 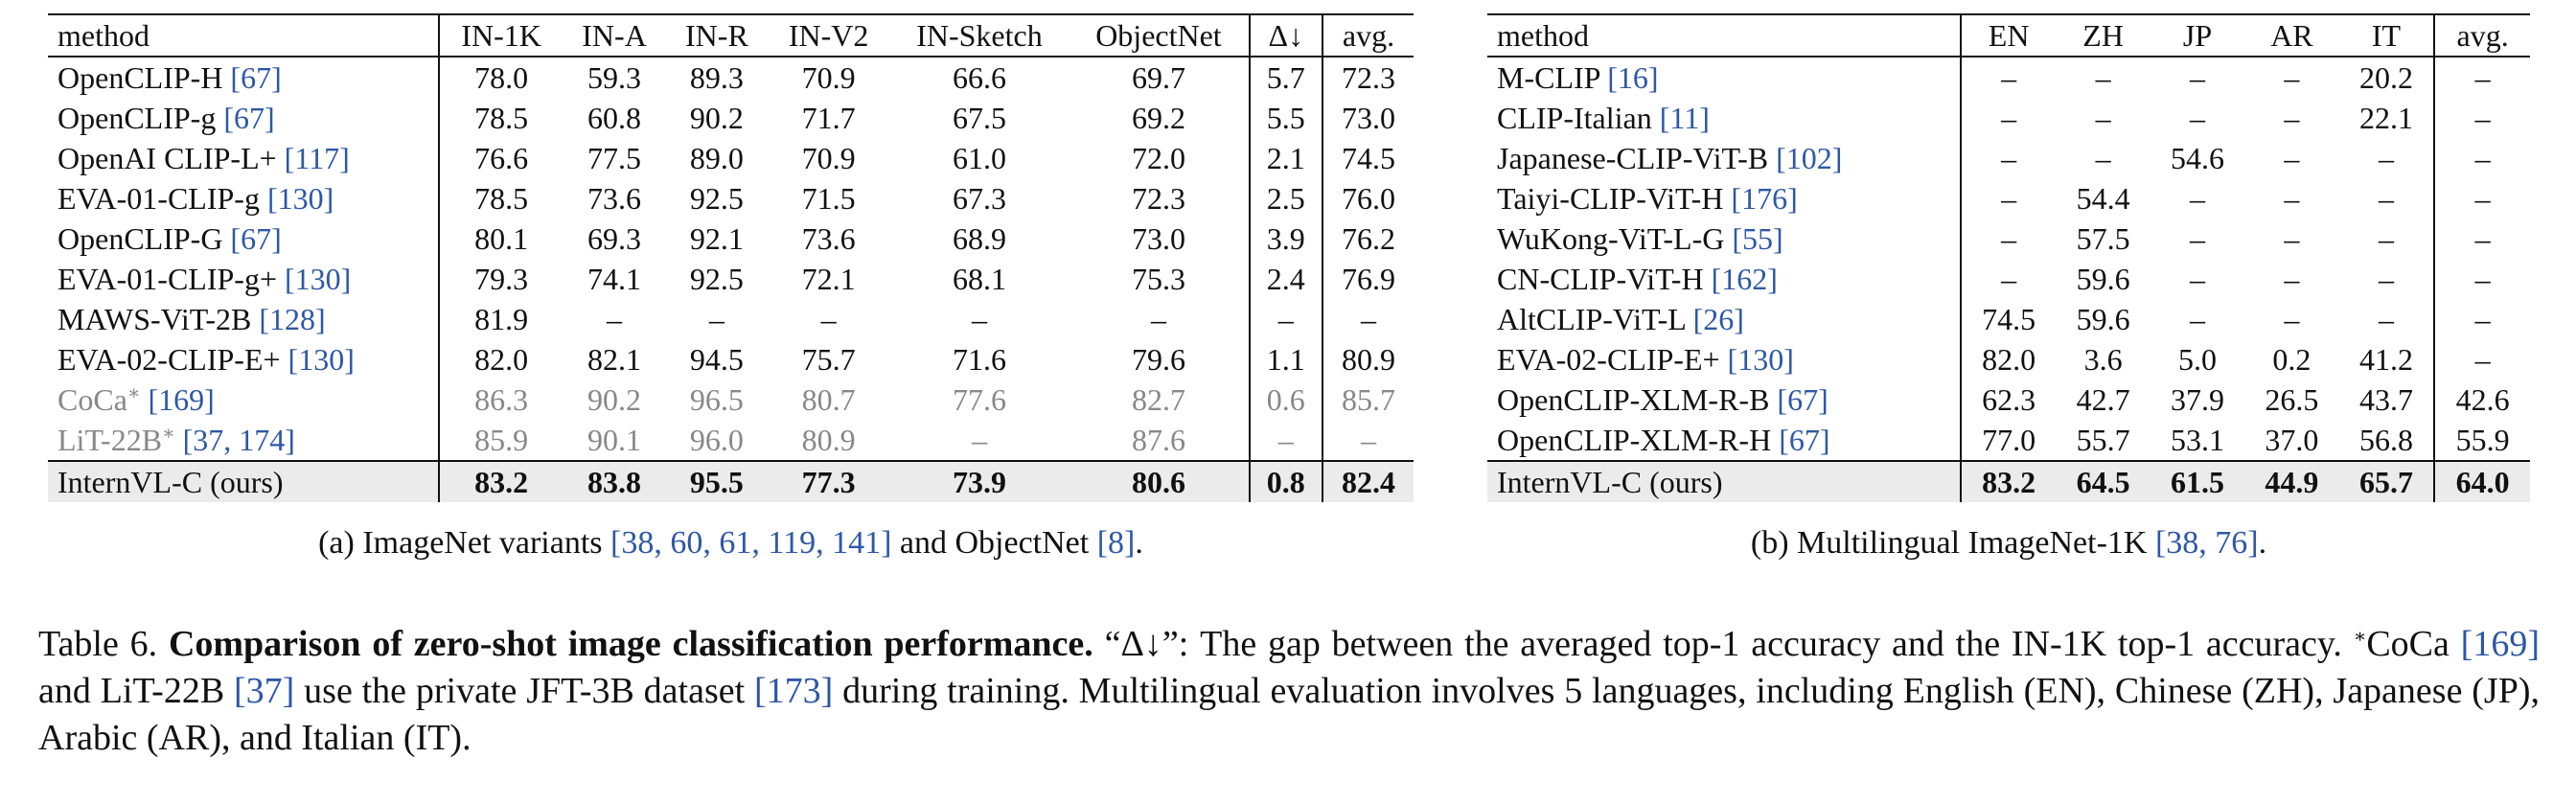 I want to click on value-cell: 55.9, so click(x=2481, y=441).